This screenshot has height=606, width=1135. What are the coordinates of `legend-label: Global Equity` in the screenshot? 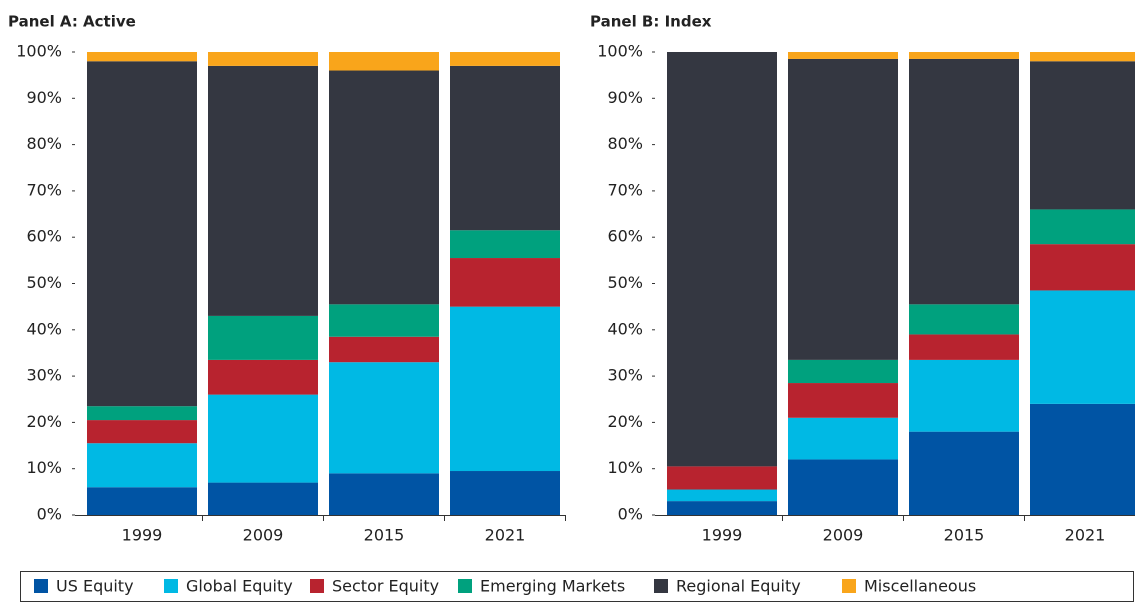 It's located at (239, 586).